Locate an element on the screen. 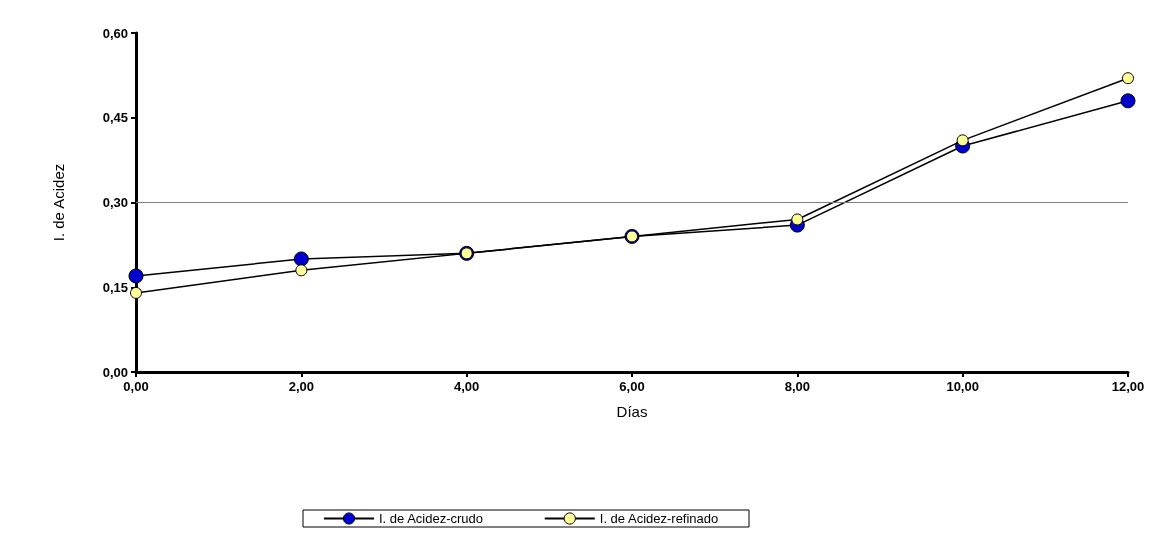 This screenshot has width=1168, height=539. y-tick-label: 0,00 is located at coordinates (115, 372).